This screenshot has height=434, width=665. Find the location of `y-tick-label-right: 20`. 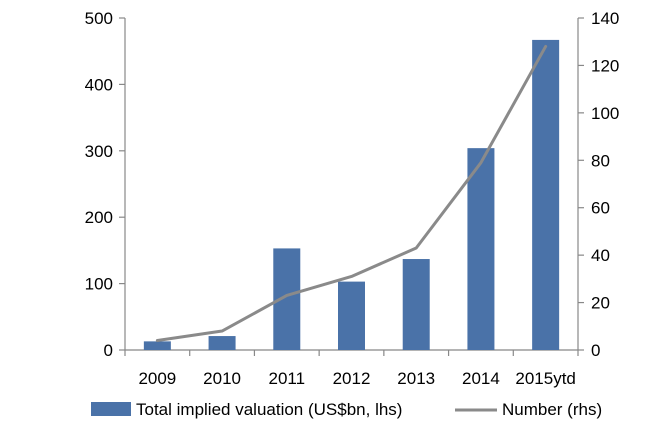

y-tick-label-right: 20 is located at coordinates (600, 303).